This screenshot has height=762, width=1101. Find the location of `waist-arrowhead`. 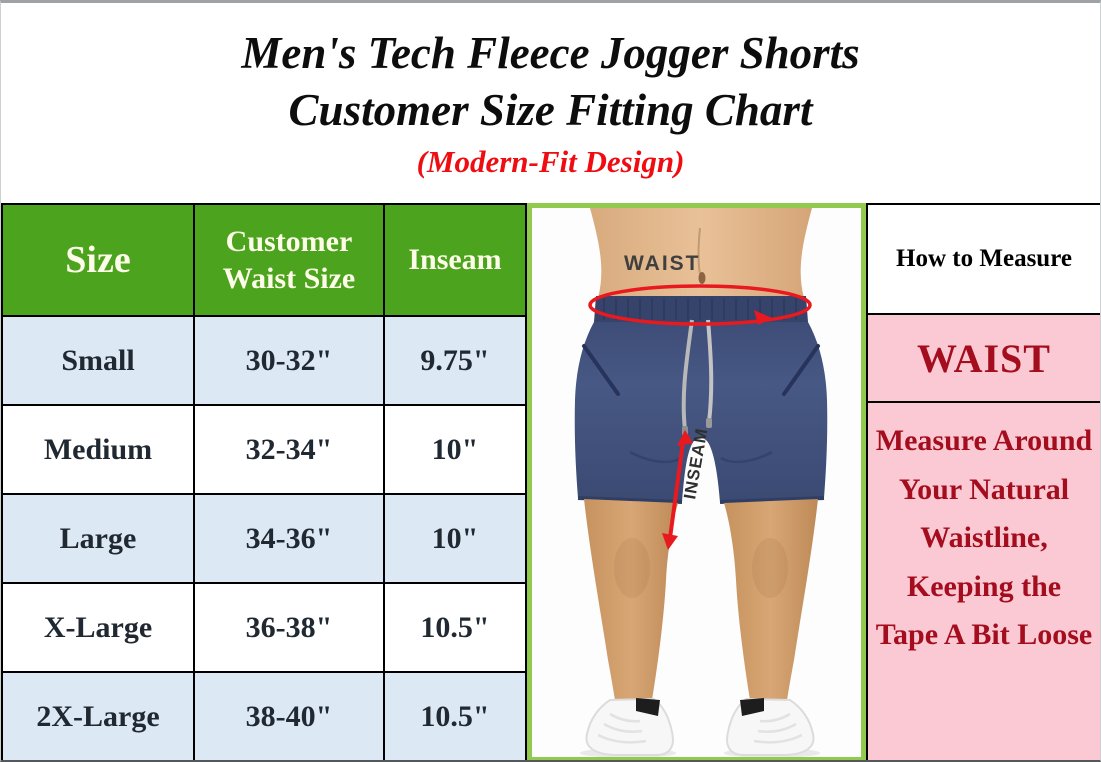

waist-arrowhead is located at coordinates (763, 317).